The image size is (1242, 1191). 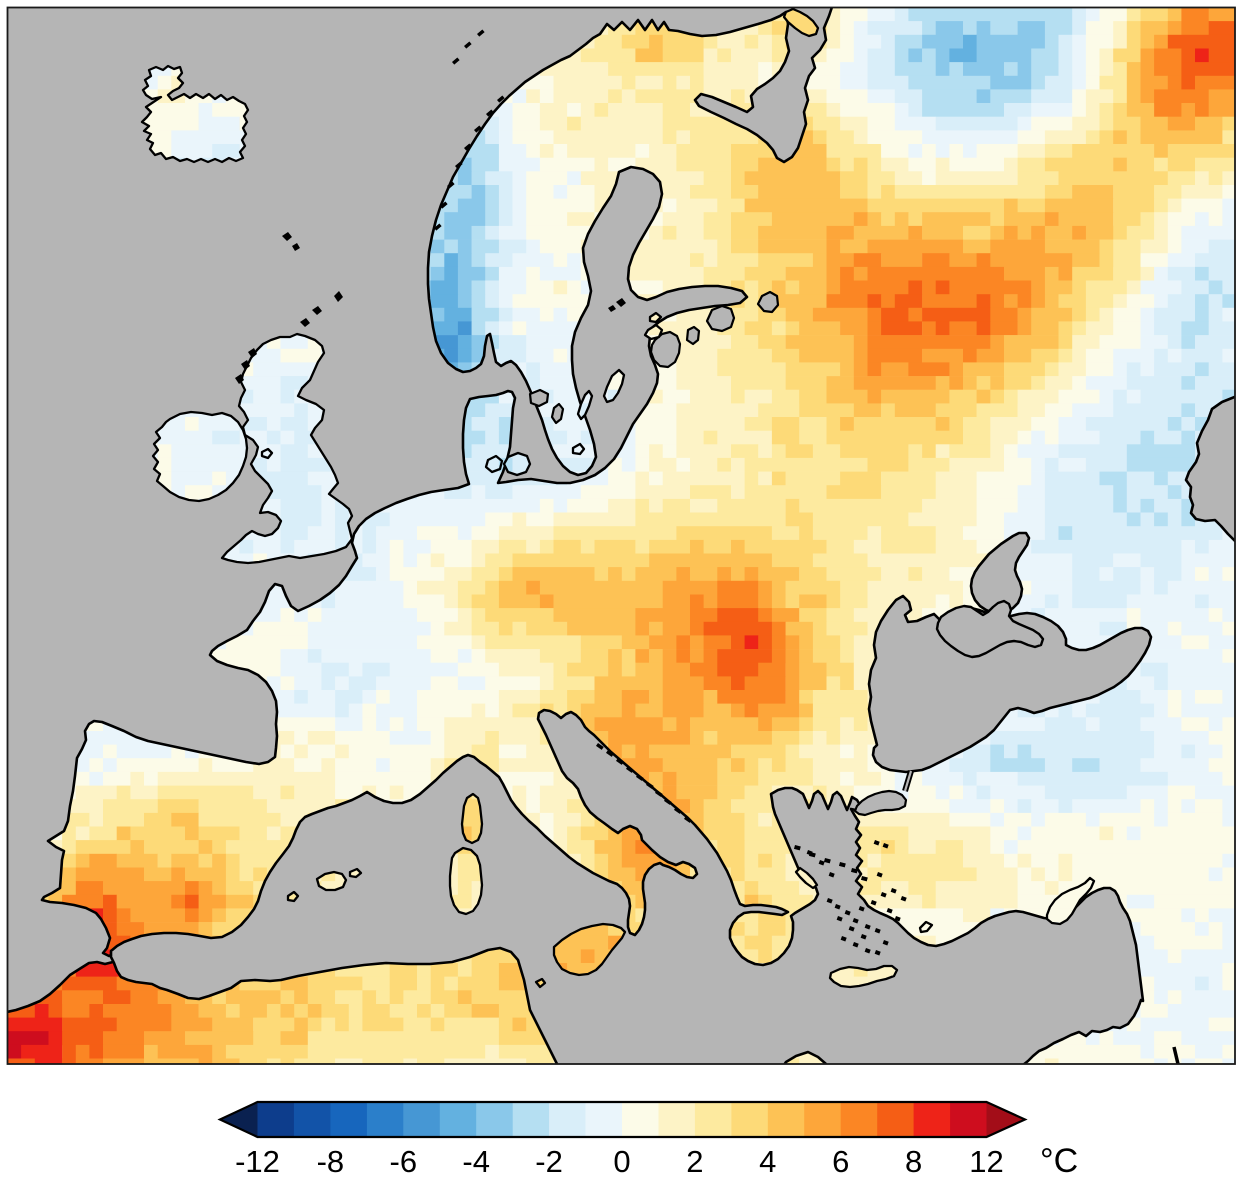 I want to click on svg-text: -8, so click(x=331, y=1161).